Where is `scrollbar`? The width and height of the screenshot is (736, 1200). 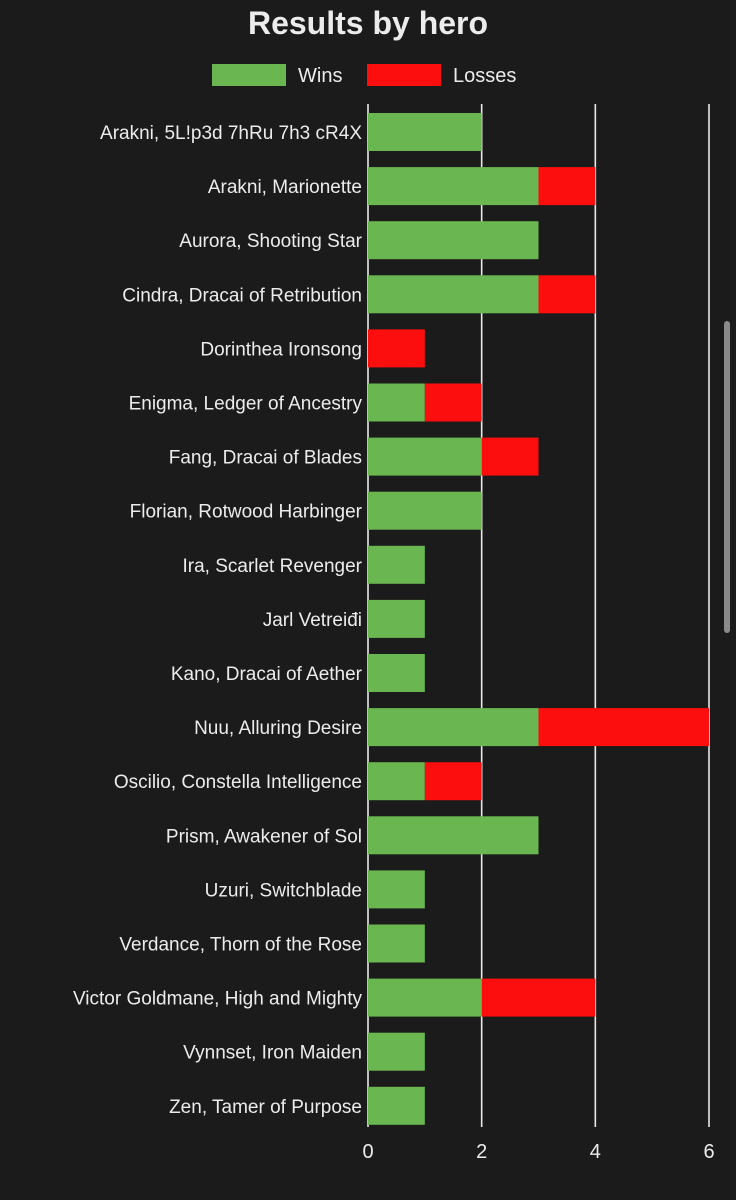 scrollbar is located at coordinates (727, 477).